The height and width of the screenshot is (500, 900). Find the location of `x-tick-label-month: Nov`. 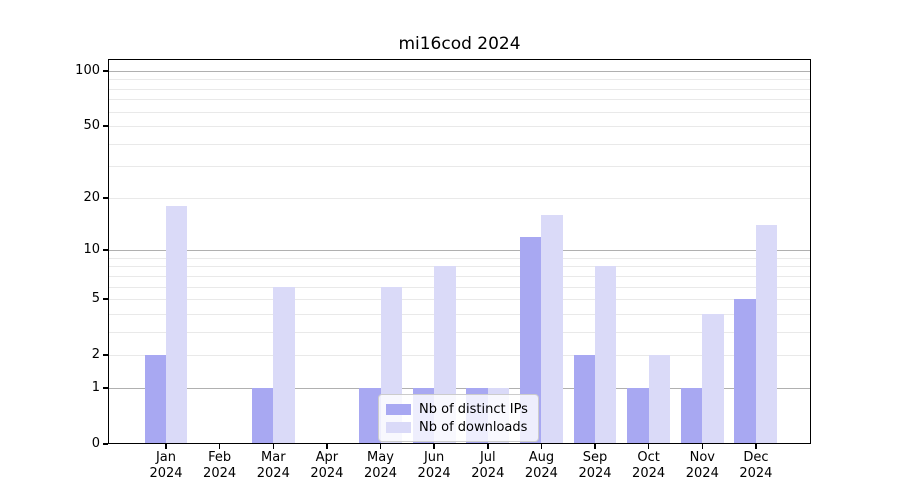

x-tick-label-month: Nov is located at coordinates (702, 457).